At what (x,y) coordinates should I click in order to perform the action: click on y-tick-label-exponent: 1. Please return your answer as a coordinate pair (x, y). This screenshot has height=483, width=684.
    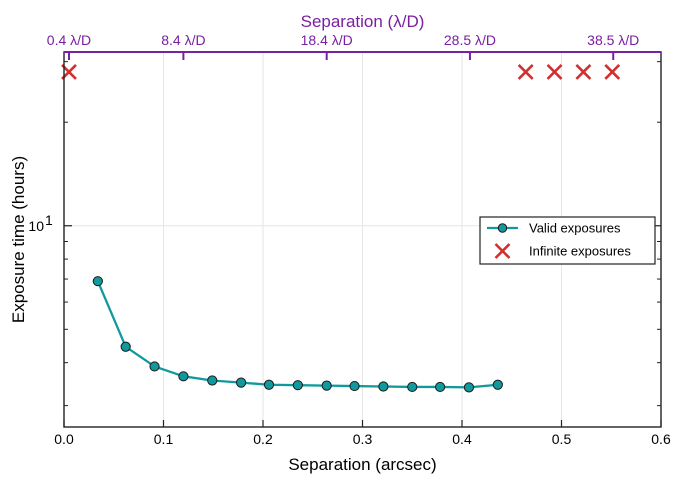
    Looking at the image, I should click on (49, 220).